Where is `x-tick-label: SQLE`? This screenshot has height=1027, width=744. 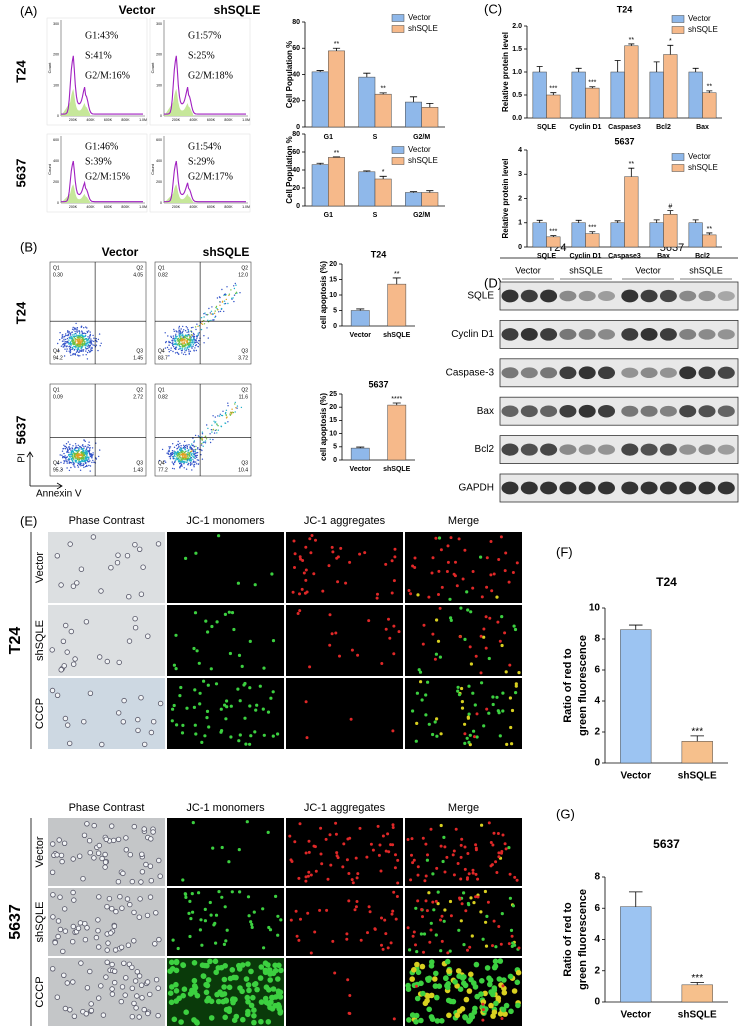 x-tick-label: SQLE is located at coordinates (546, 127).